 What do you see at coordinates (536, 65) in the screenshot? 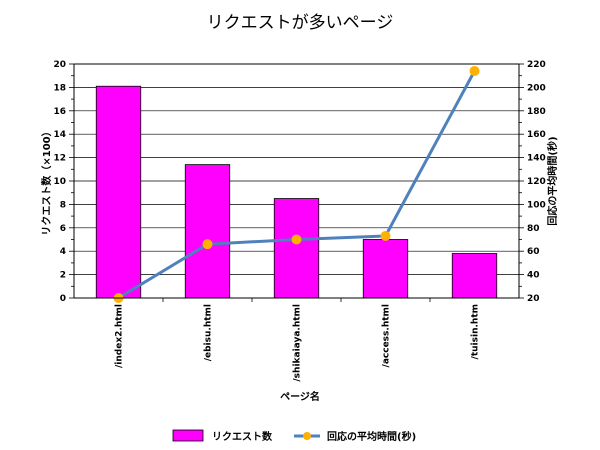
I see `y2-tick-label: 220` at bounding box center [536, 65].